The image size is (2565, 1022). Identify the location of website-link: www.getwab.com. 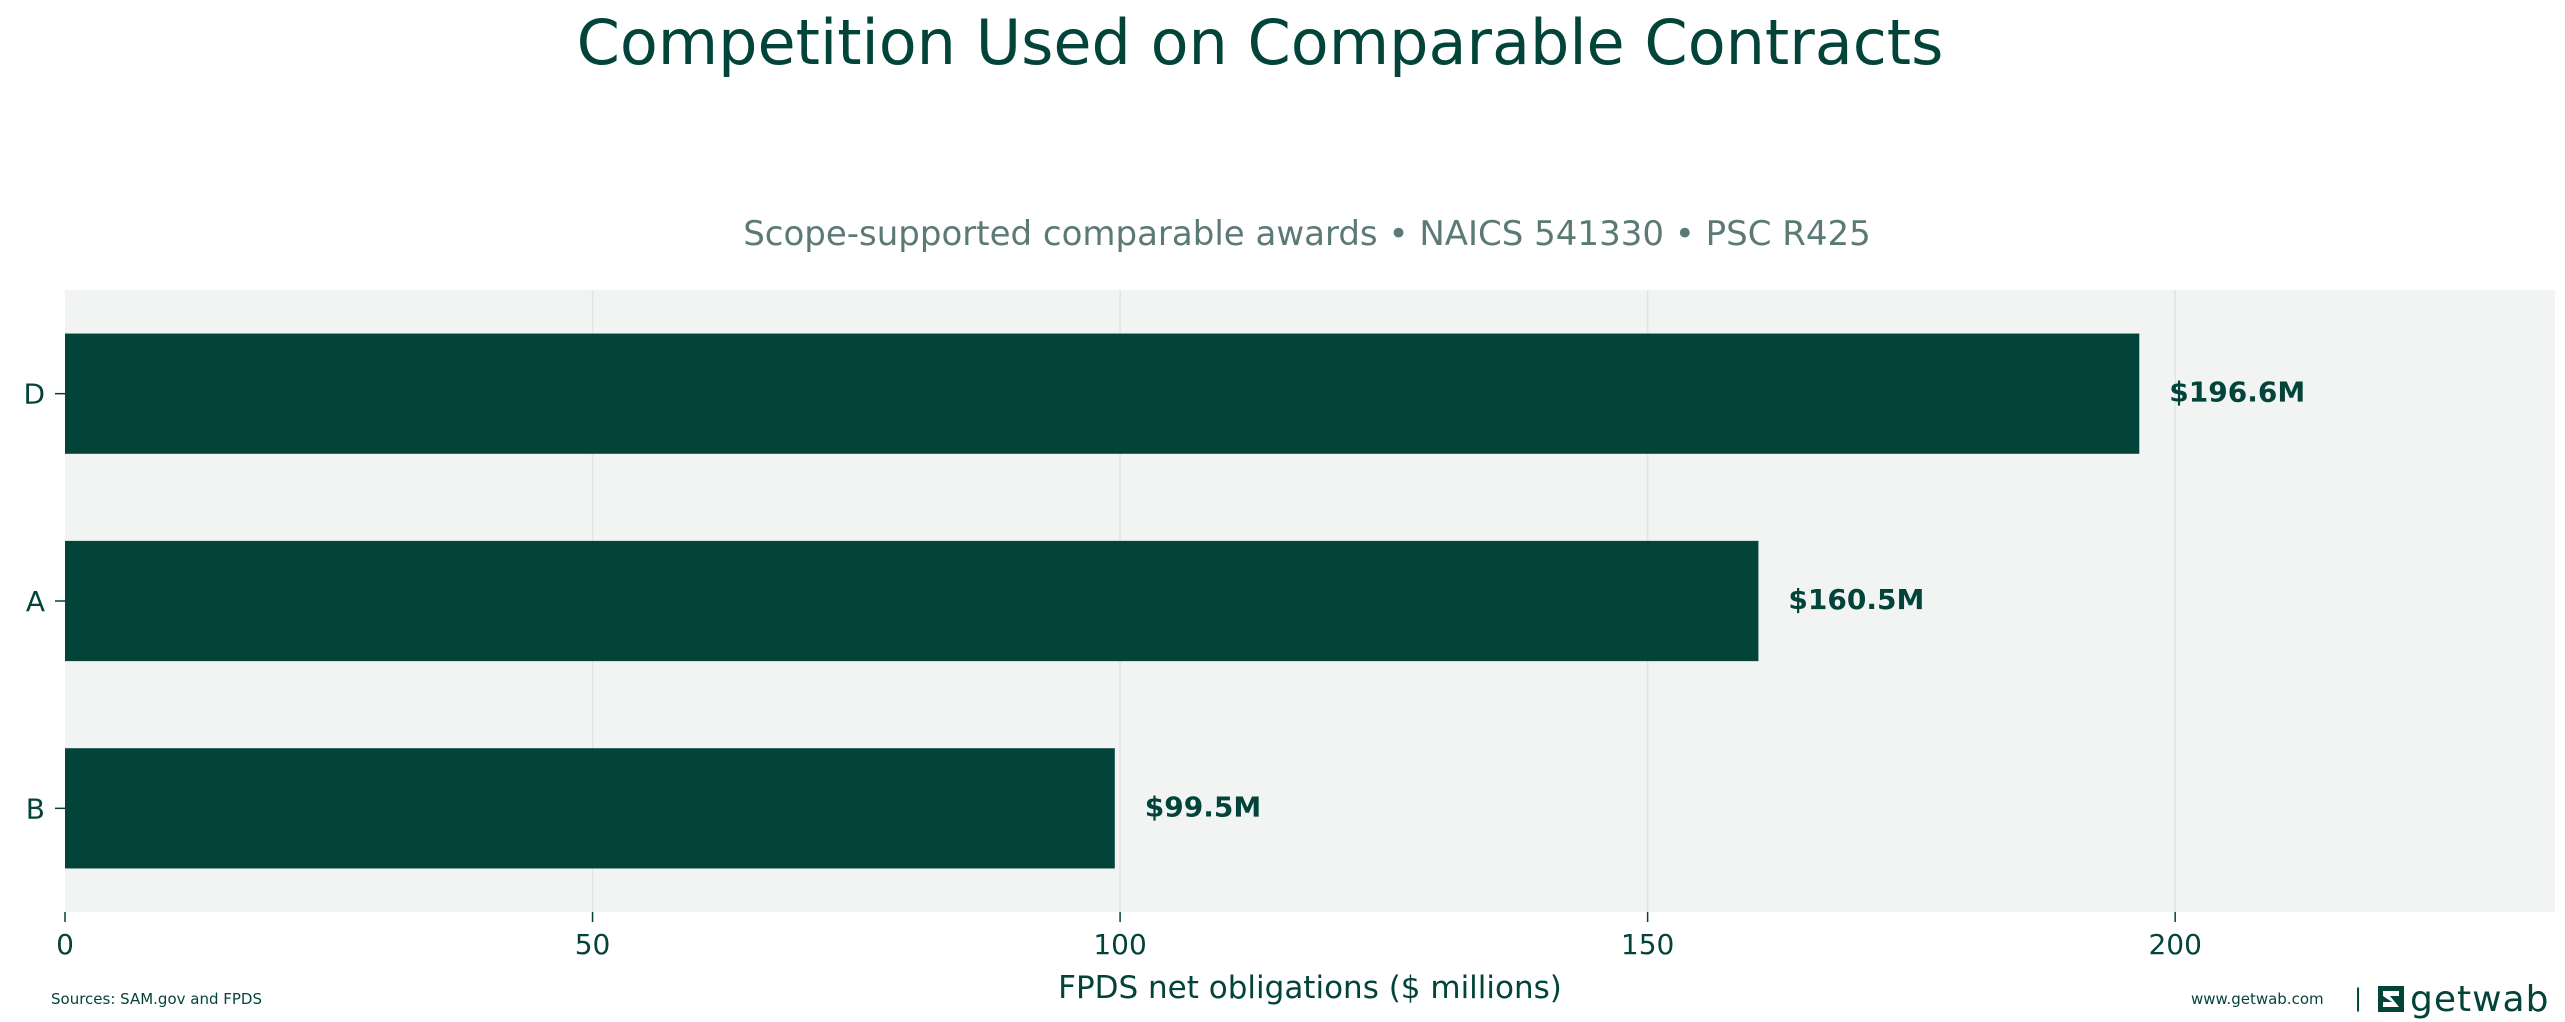
(2257, 999).